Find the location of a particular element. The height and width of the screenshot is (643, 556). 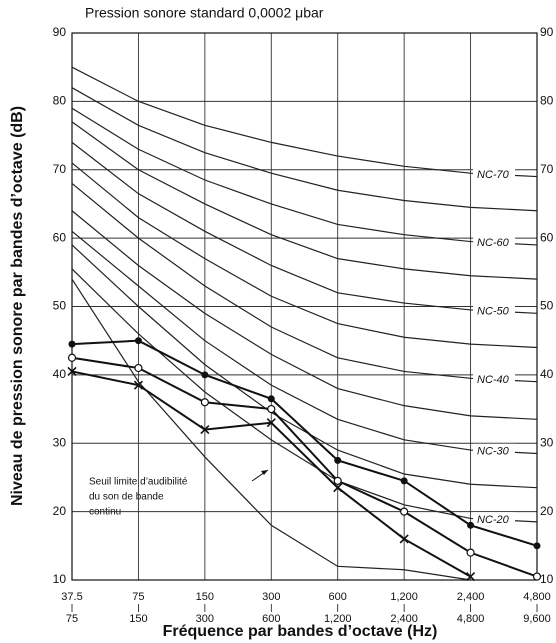

nc-label: NC-60 is located at coordinates (493, 243).